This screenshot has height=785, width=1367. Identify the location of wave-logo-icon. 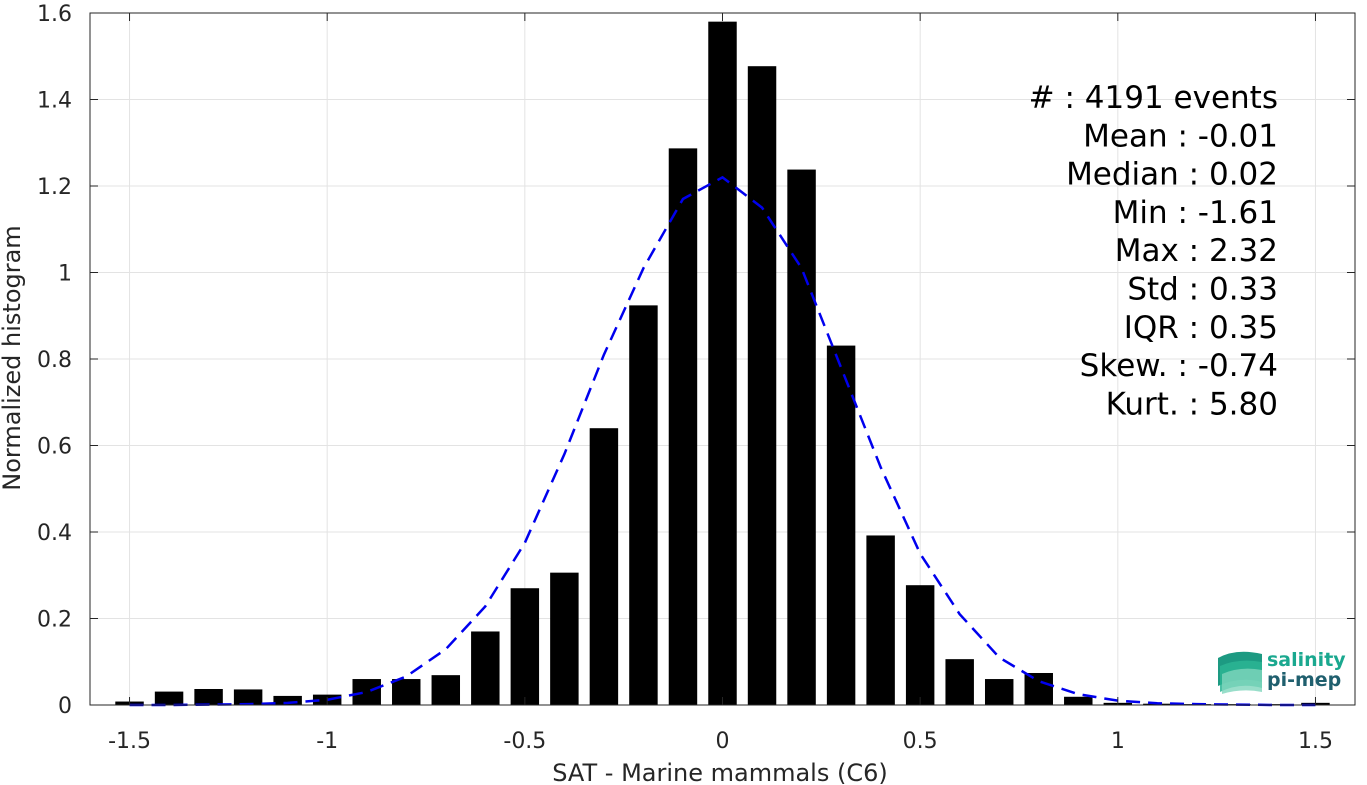
(1240, 672).